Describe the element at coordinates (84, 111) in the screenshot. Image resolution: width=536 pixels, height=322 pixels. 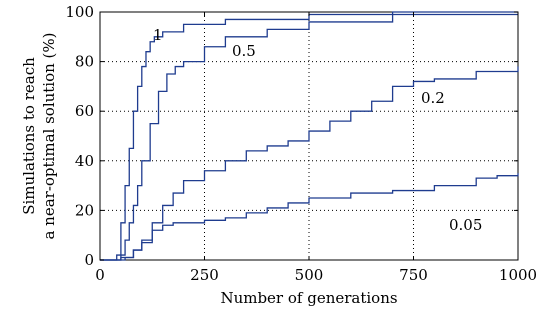
I see `y-tick-label: 60` at that location.